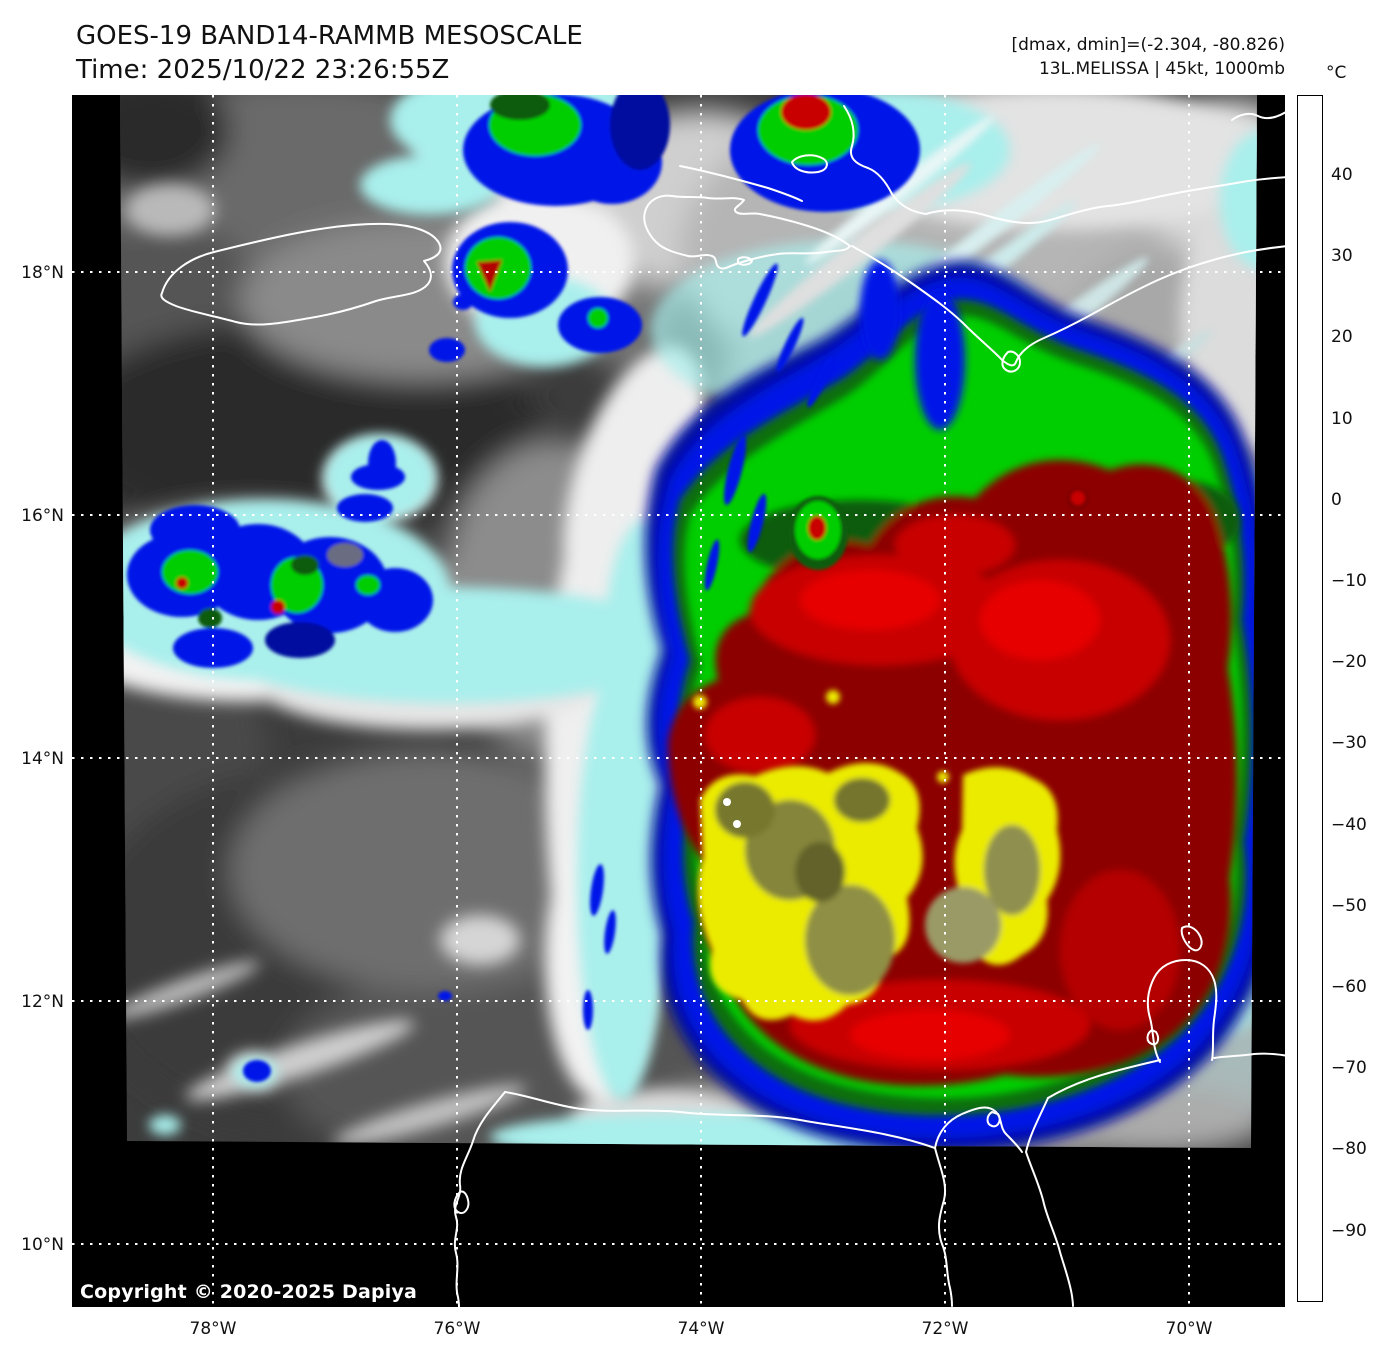 The height and width of the screenshot is (1359, 1390). What do you see at coordinates (1342, 256) in the screenshot?
I see `colorbar-tick-label: 30` at bounding box center [1342, 256].